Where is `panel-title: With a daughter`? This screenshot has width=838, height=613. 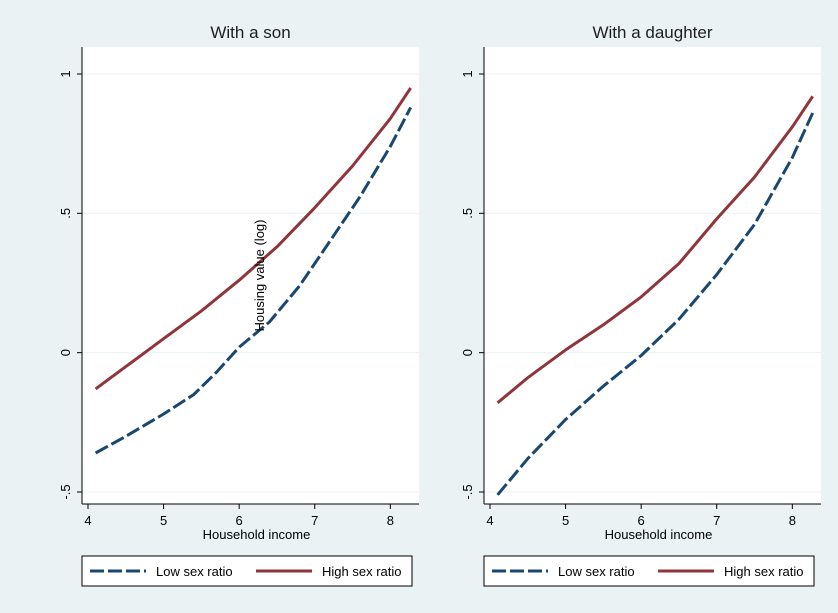
panel-title: With a daughter is located at coordinates (652, 32).